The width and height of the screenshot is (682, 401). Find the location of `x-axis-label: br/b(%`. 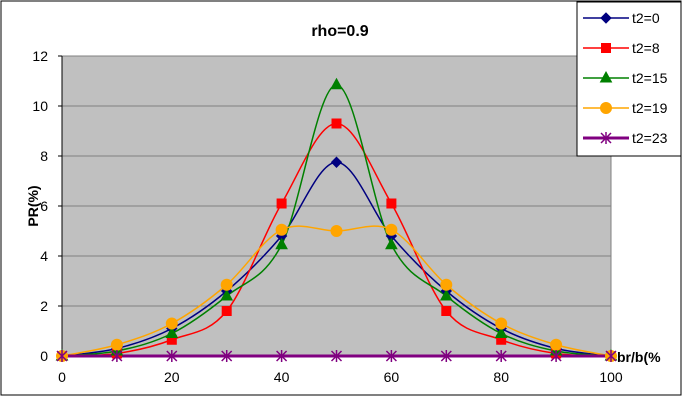

x-axis-label: br/b(% is located at coordinates (639, 357).